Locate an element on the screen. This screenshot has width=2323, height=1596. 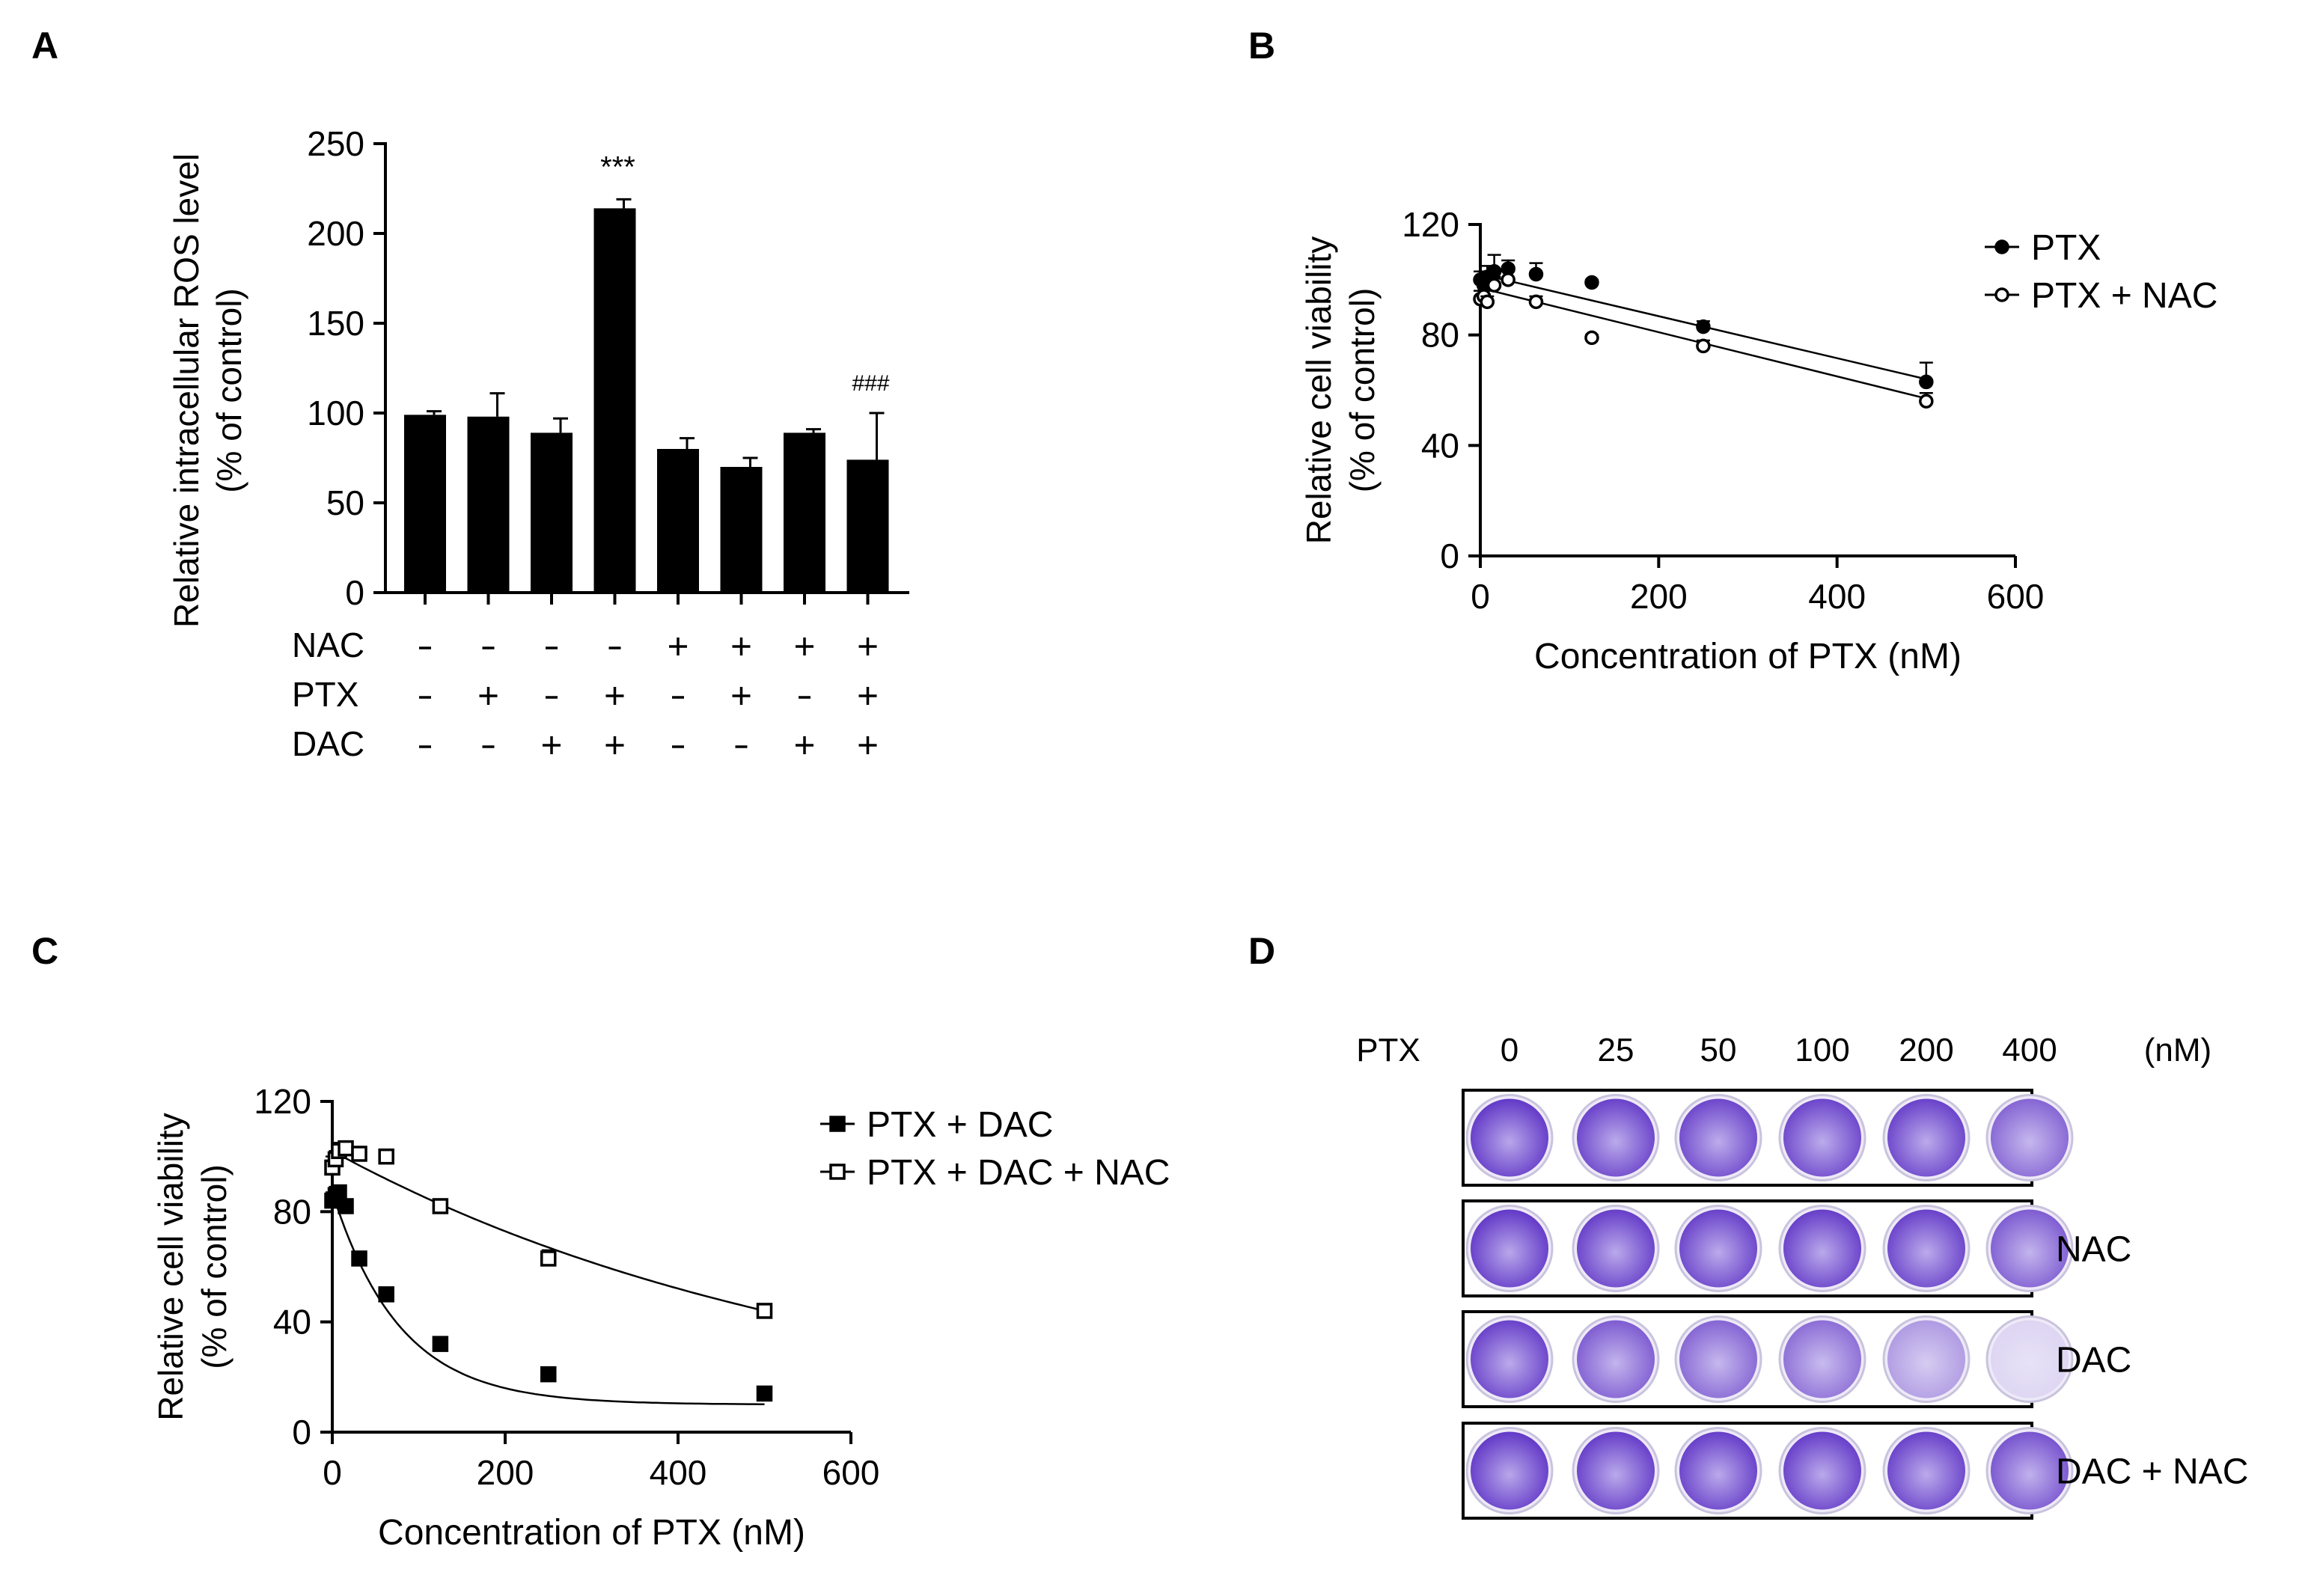
legend-label: PTX + DAC is located at coordinates (960, 1125).